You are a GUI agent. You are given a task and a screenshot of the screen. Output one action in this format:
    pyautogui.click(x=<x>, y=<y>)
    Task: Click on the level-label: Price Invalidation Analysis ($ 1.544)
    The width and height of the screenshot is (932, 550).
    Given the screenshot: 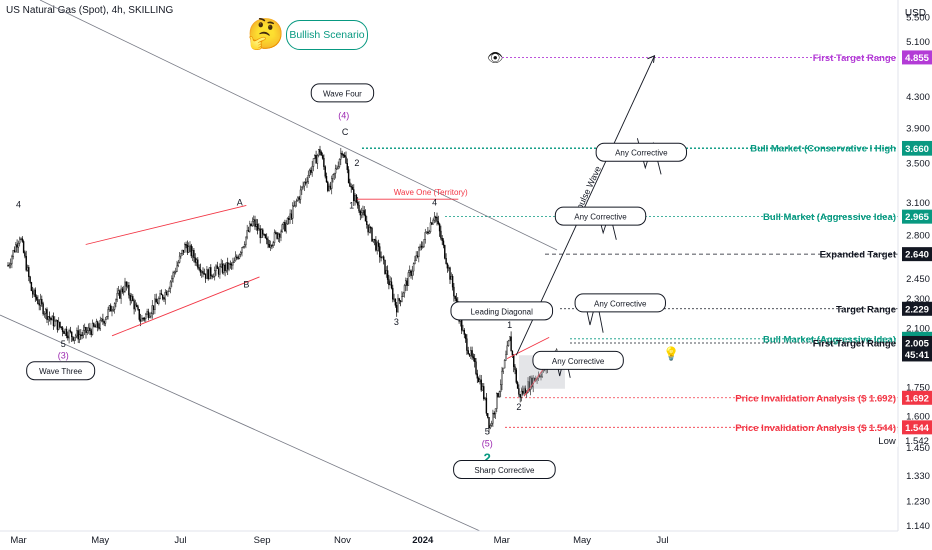 What is the action you would take?
    pyautogui.click(x=815, y=428)
    